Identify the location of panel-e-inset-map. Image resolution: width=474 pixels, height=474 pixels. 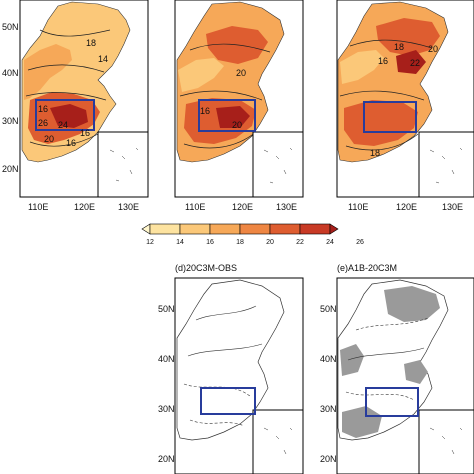
(446, 441).